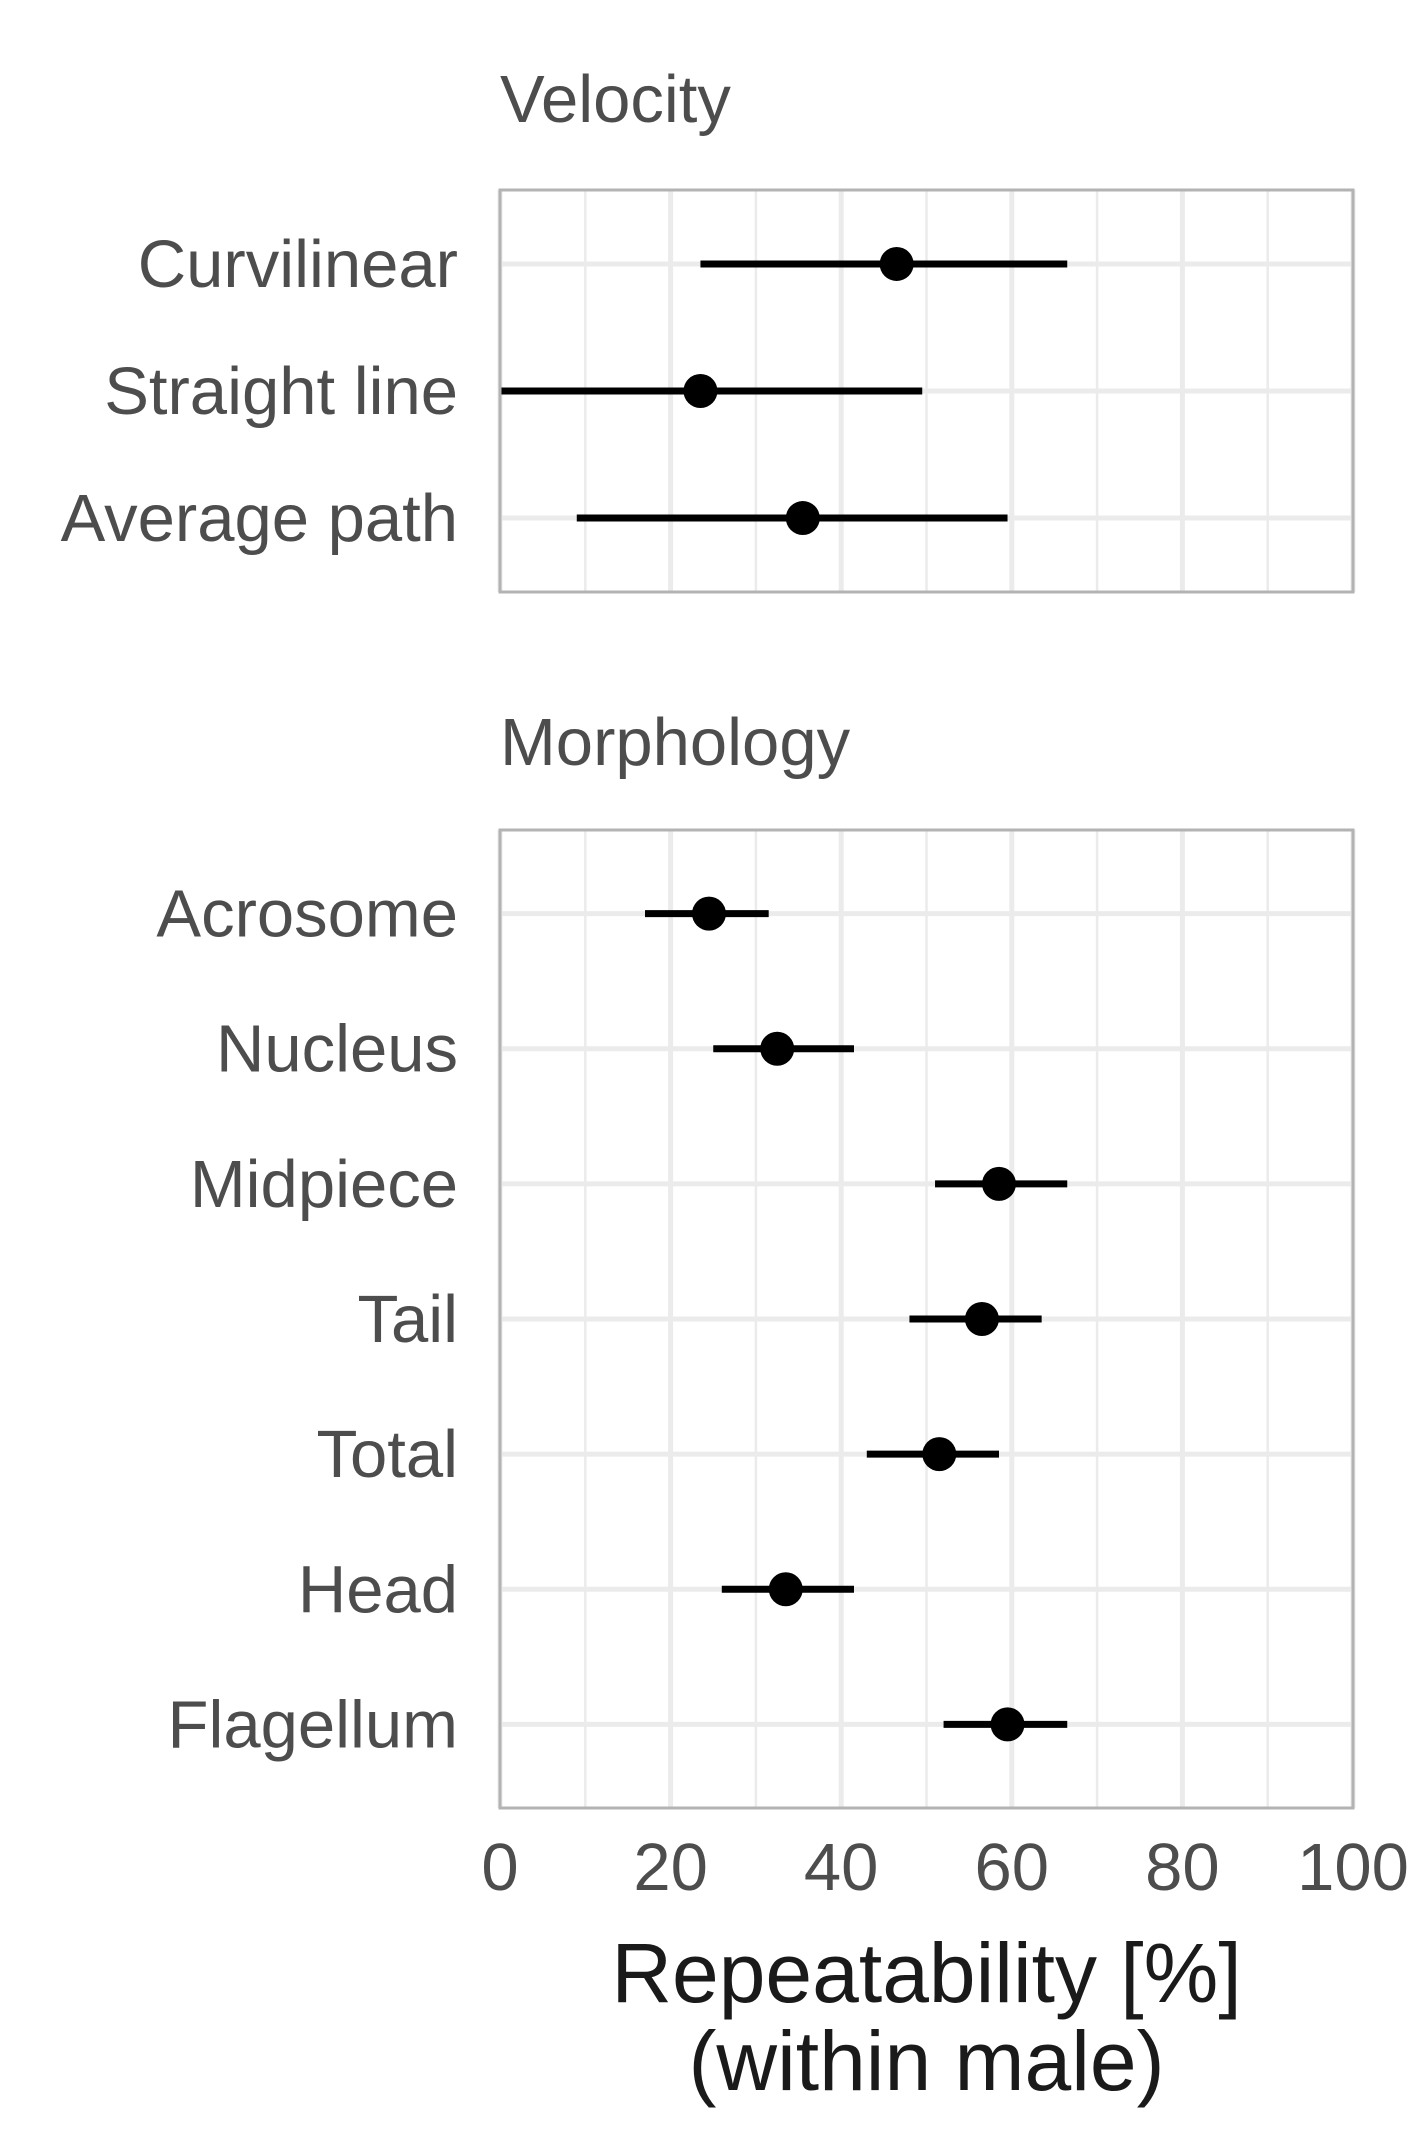 This screenshot has height=2130, width=1422. I want to click on x-axis-label-line: (within male), so click(926, 2061).